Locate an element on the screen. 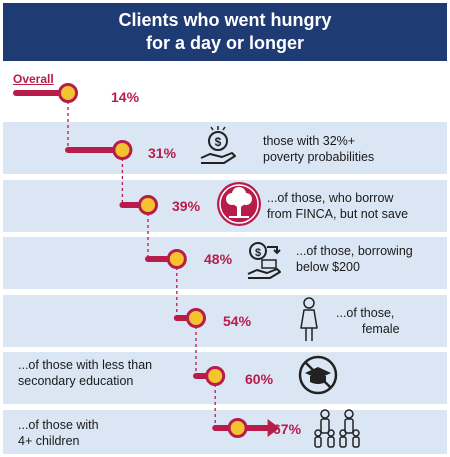  value-label-2: 31% is located at coordinates (162, 153).